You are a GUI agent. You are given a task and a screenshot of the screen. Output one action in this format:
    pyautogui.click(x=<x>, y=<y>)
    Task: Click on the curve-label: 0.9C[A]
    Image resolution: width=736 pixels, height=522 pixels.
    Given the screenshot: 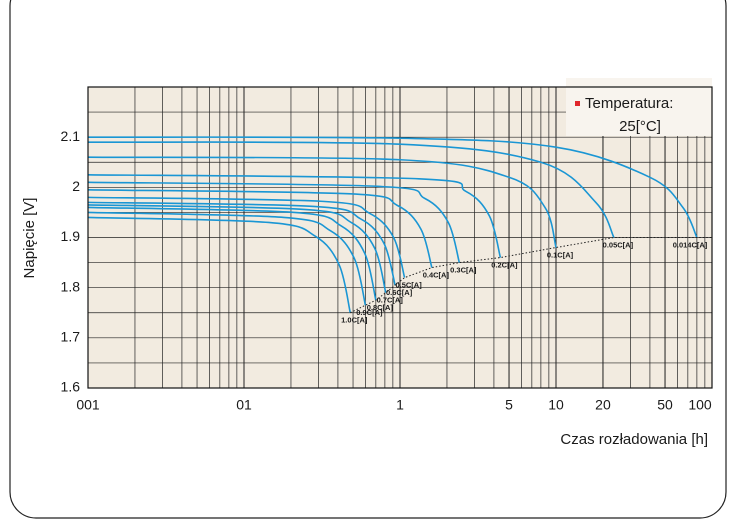 What is the action you would take?
    pyautogui.click(x=369, y=312)
    